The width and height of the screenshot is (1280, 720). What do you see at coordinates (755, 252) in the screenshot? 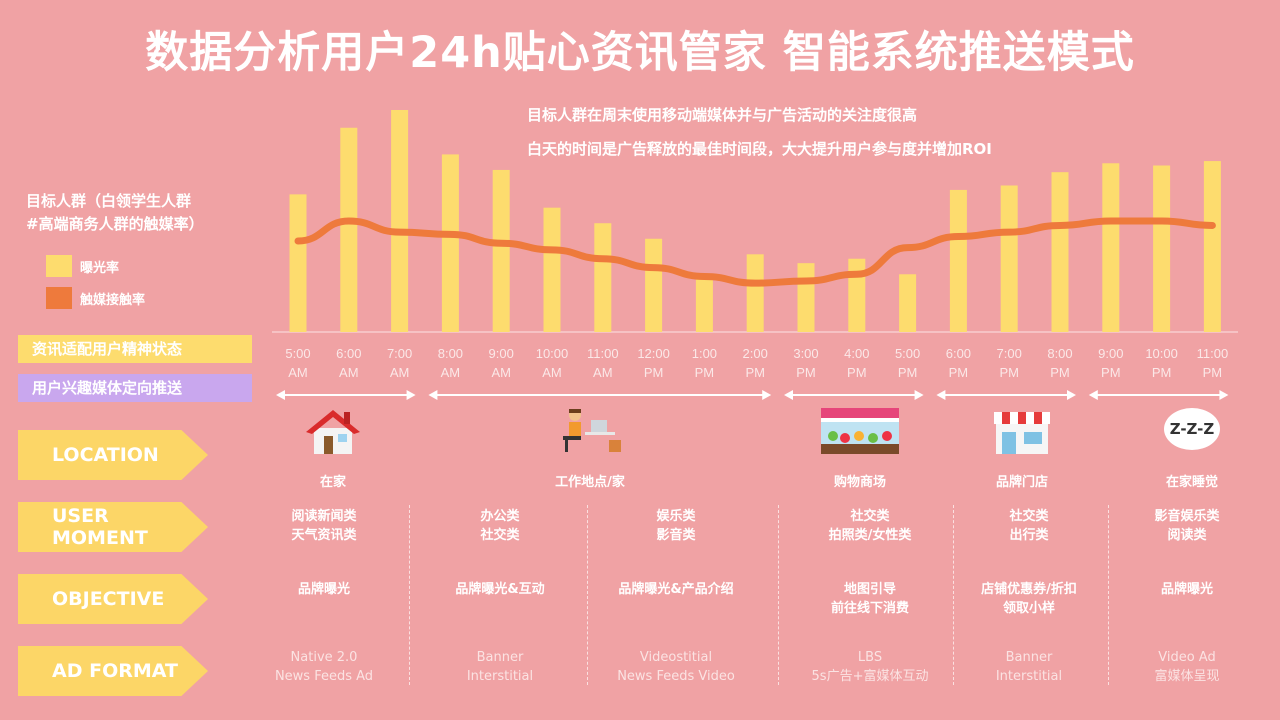
I see `contact-rate-line` at bounding box center [755, 252].